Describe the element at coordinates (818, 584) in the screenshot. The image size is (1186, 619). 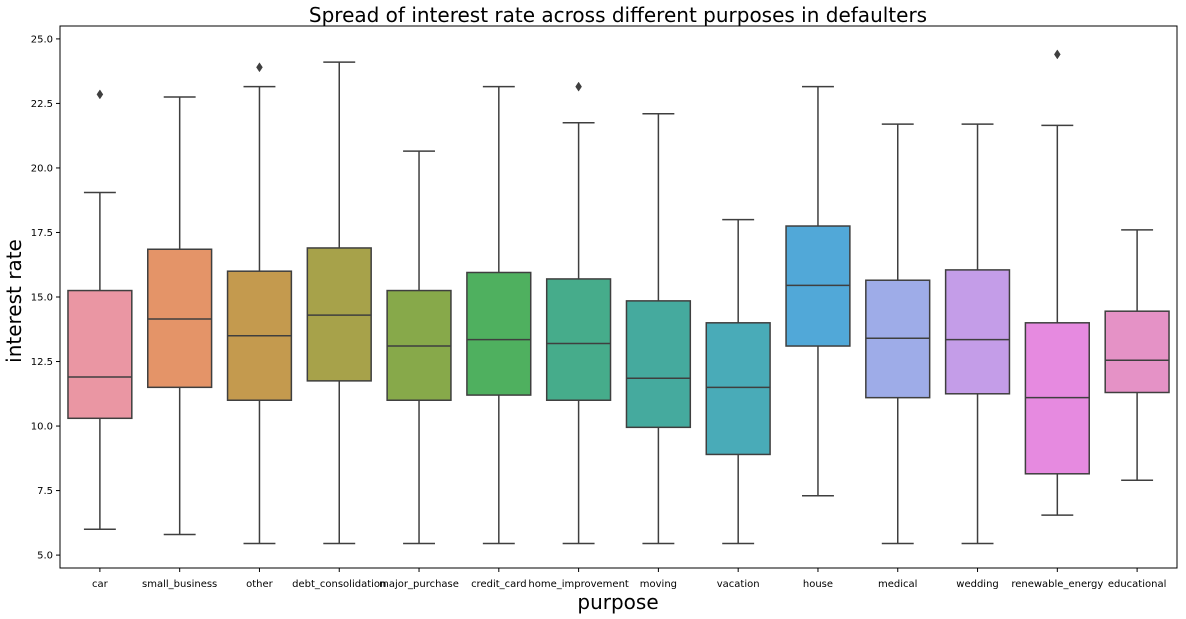
I see `x-tick-label: house` at that location.